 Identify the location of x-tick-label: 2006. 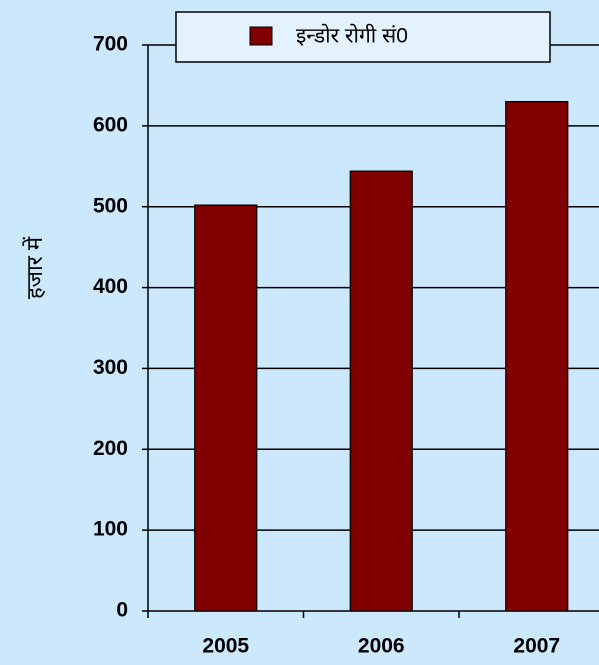
(381, 646).